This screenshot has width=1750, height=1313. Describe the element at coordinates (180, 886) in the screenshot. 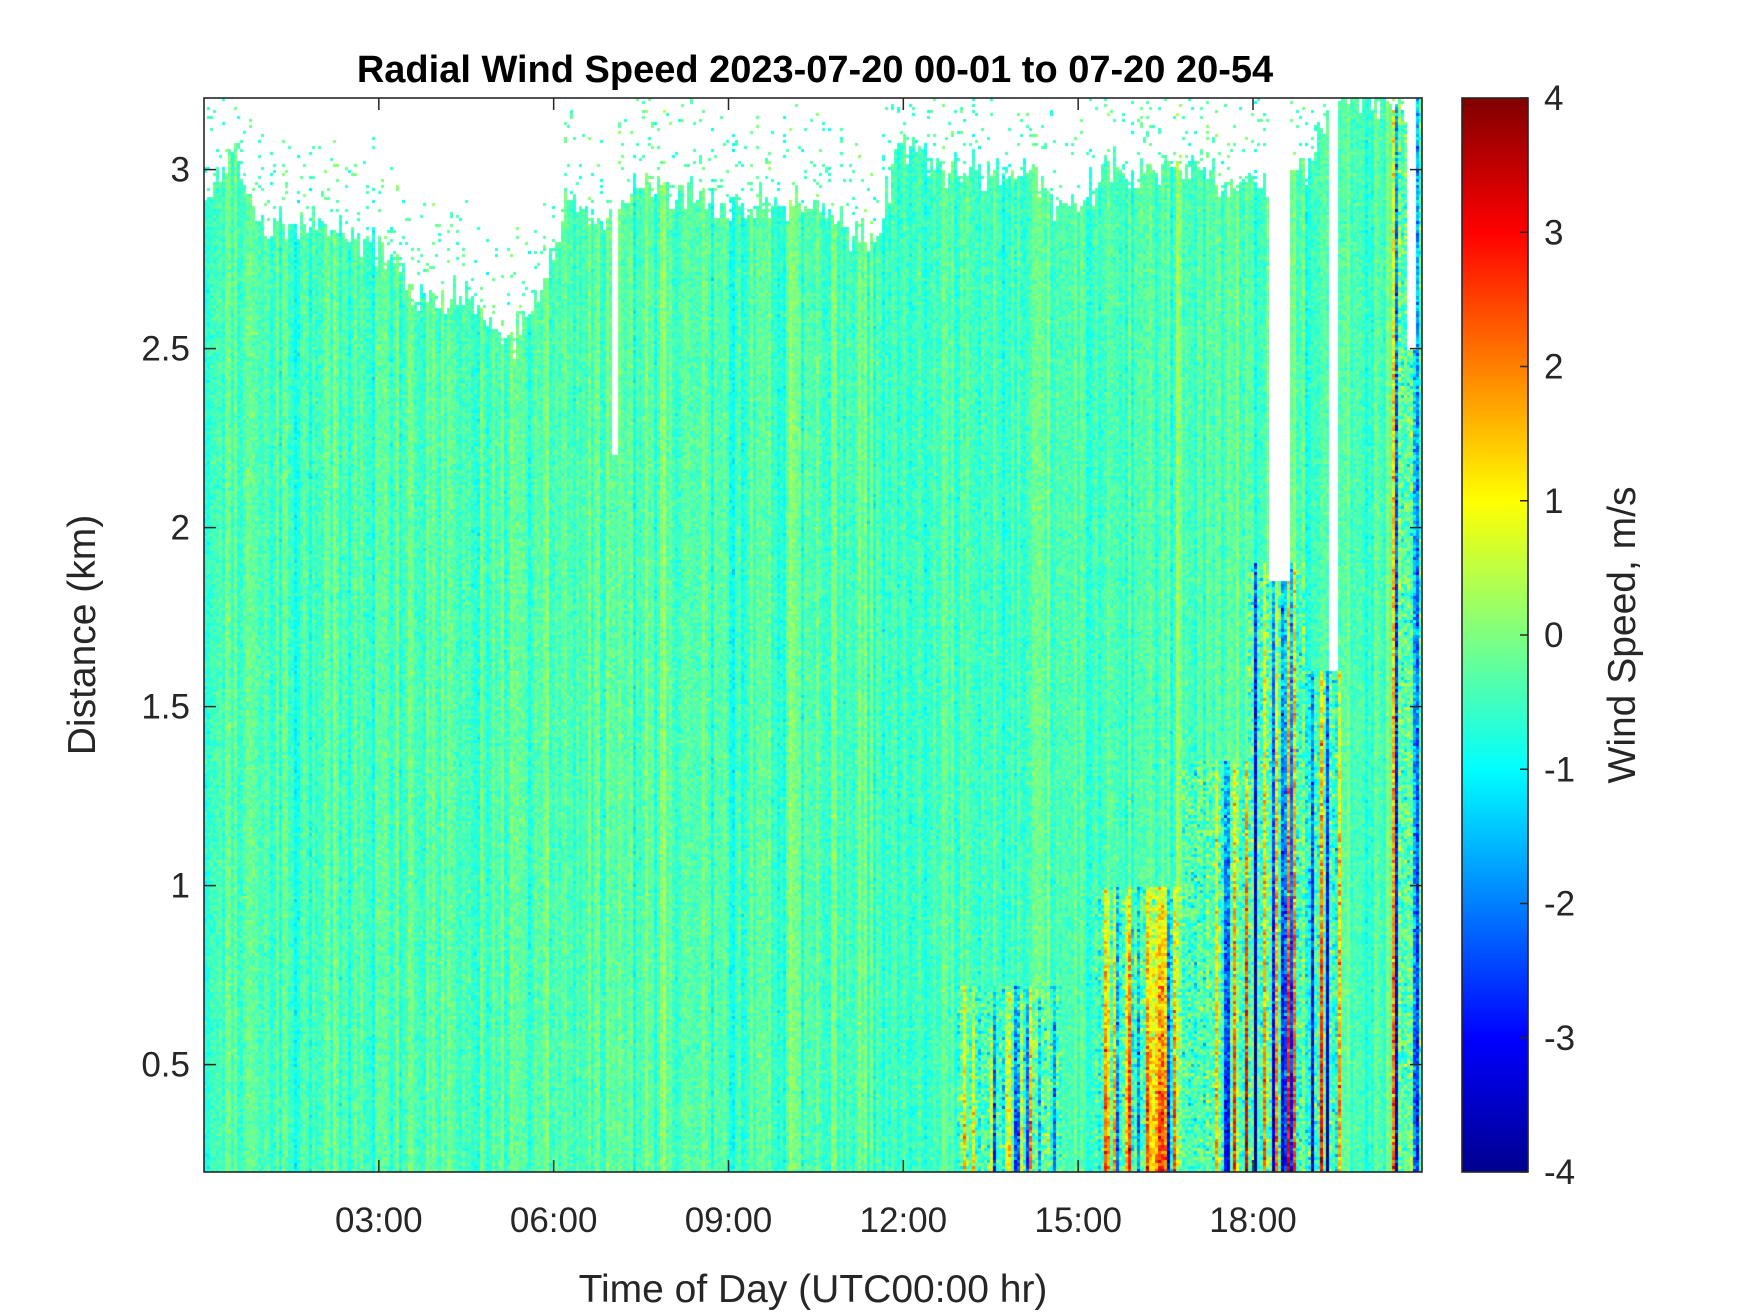

I see `y-tick-label: 1` at that location.